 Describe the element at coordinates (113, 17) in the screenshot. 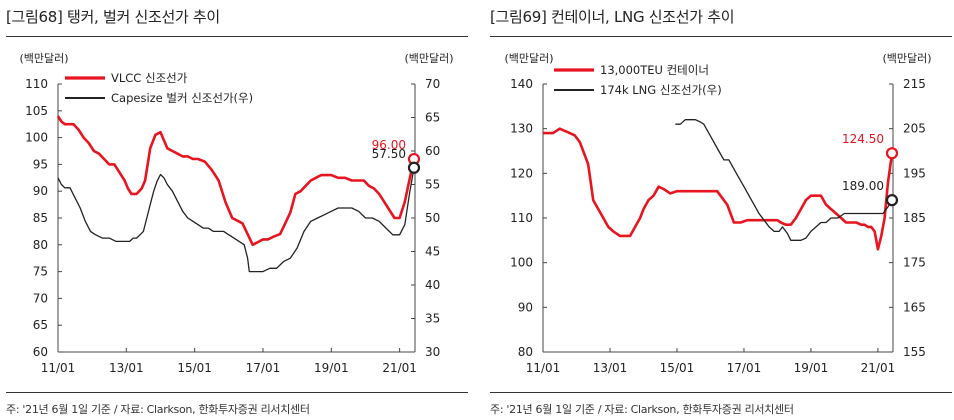

I see `chart-title: [그림68] 탱커, 벌커 신조선가 추이` at that location.